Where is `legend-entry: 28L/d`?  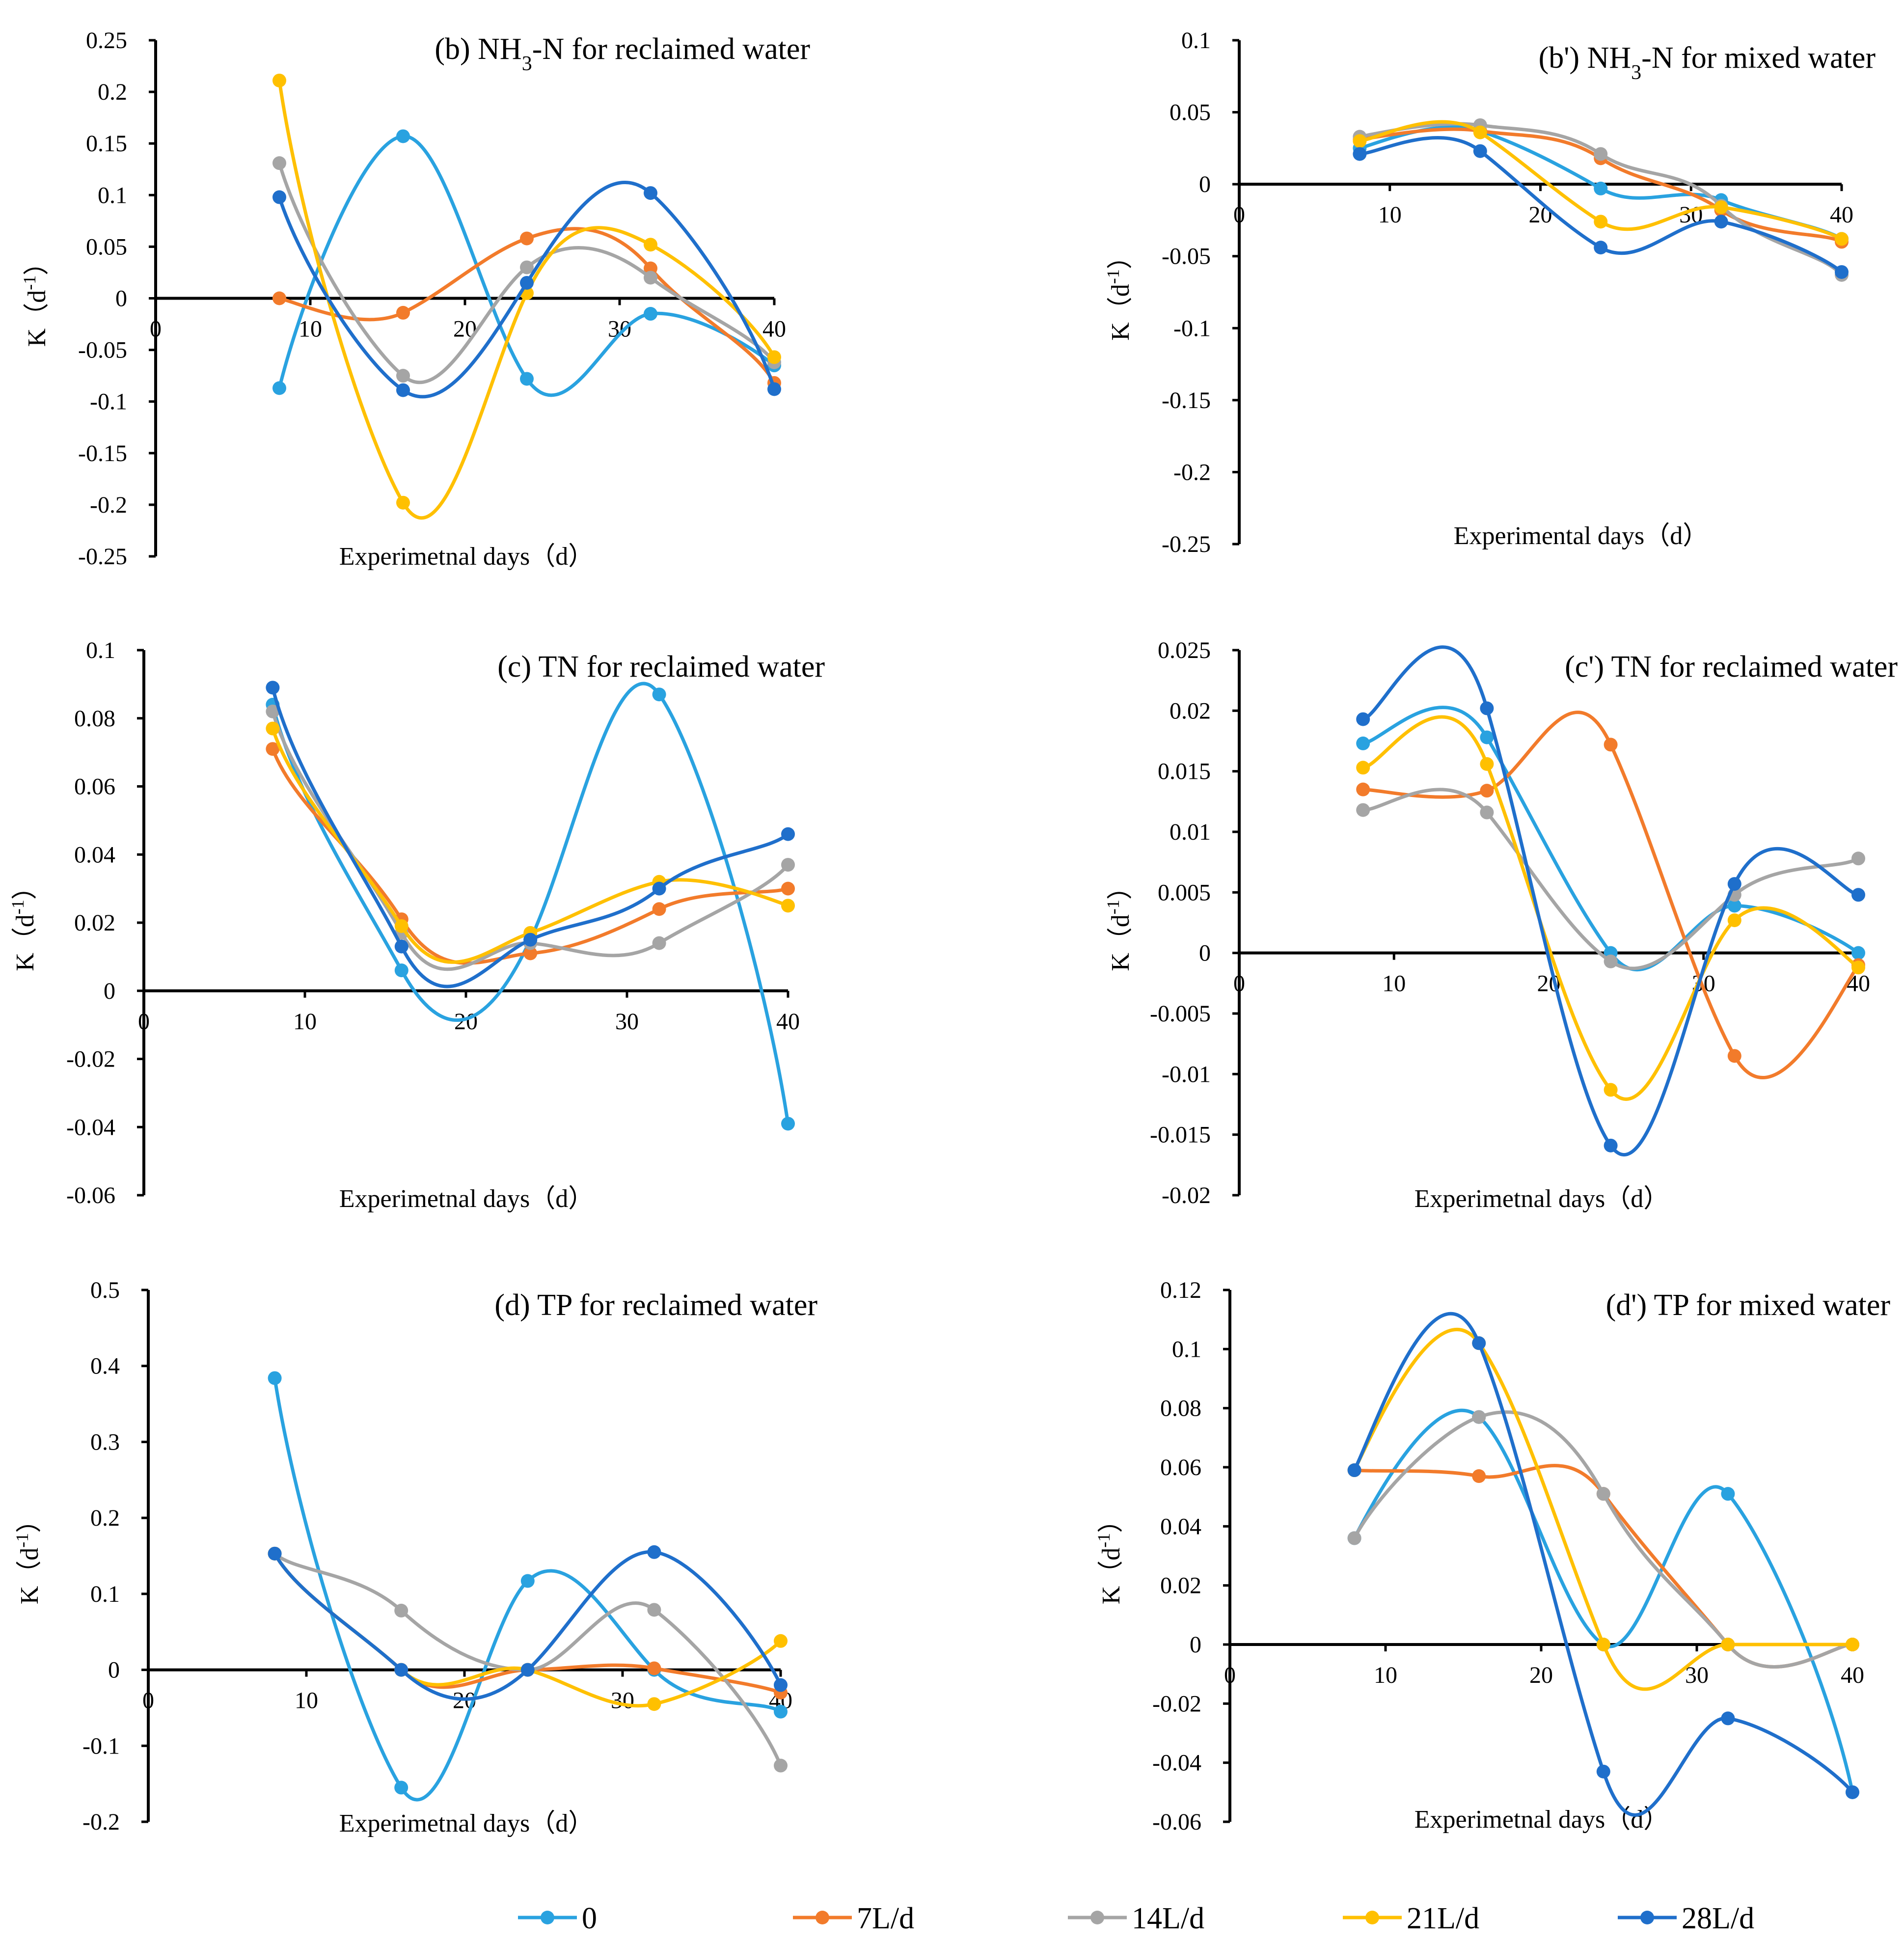
legend-entry: 28L/d is located at coordinates (1686, 1919).